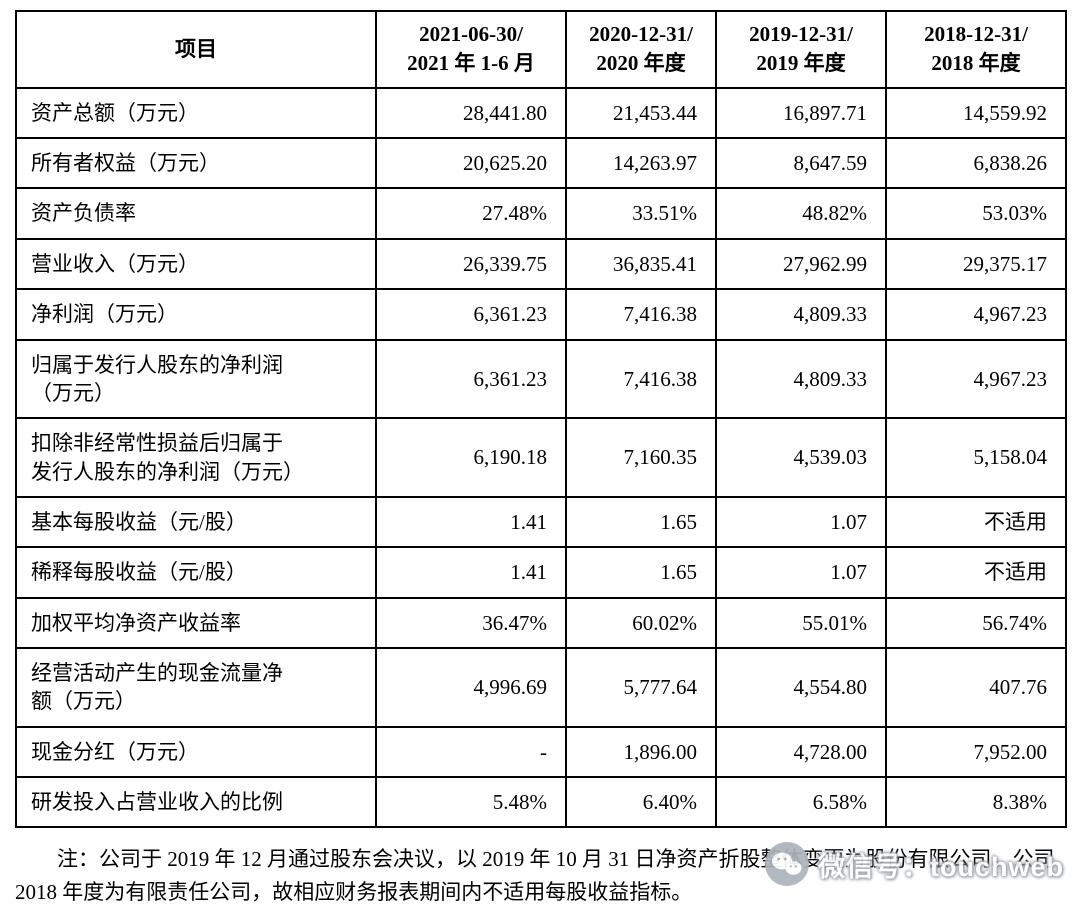  Describe the element at coordinates (196, 213) in the screenshot. I see `row-label: 资产负债率` at that location.